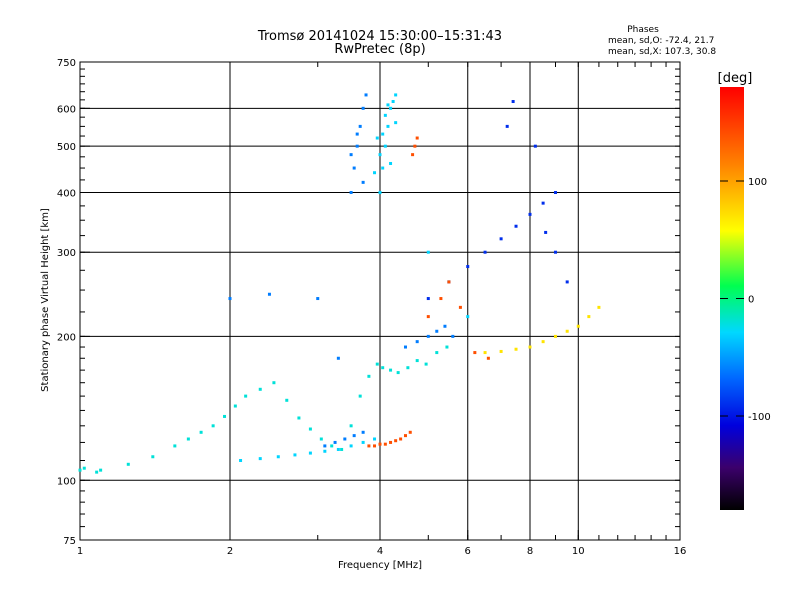  What do you see at coordinates (643, 30) in the screenshot?
I see `stats-label: Phases` at bounding box center [643, 30].